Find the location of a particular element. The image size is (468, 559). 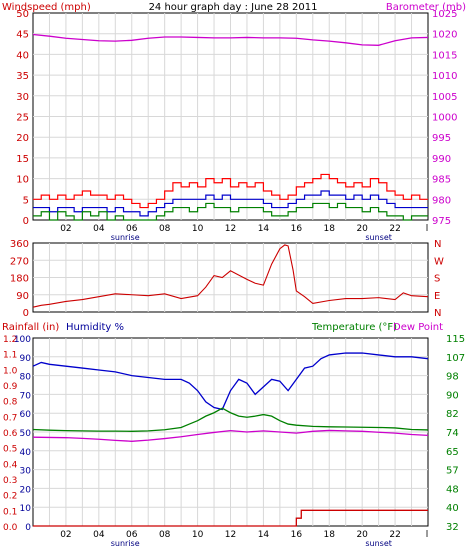

humidity-x-tick-label: 12 is located at coordinates (230, 535).